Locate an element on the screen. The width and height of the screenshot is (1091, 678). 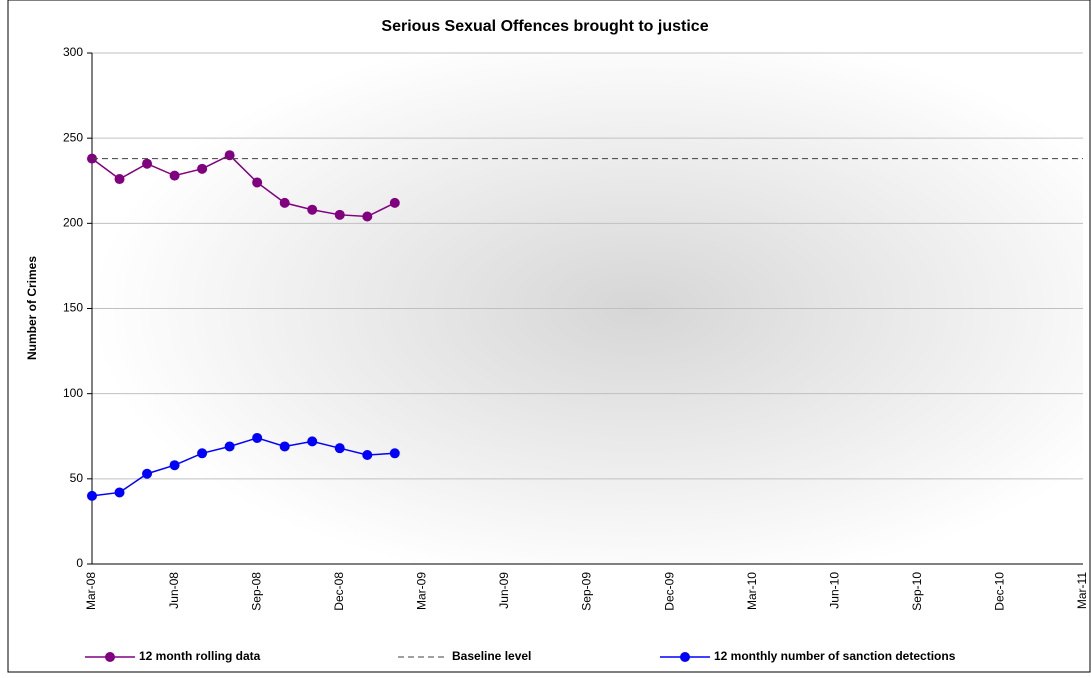
x-tick-label: Dec-08 is located at coordinates (339, 591).